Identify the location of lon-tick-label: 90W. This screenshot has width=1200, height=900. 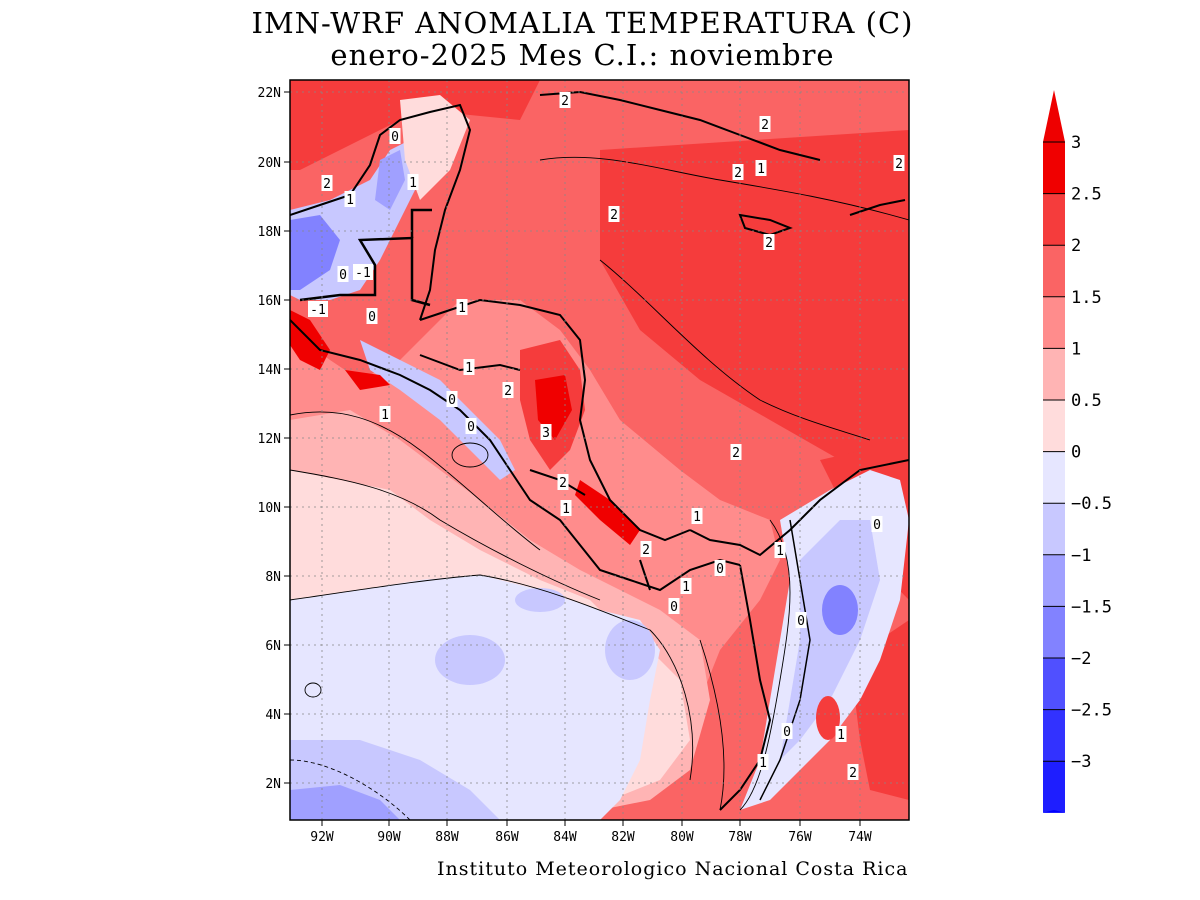
(389, 837).